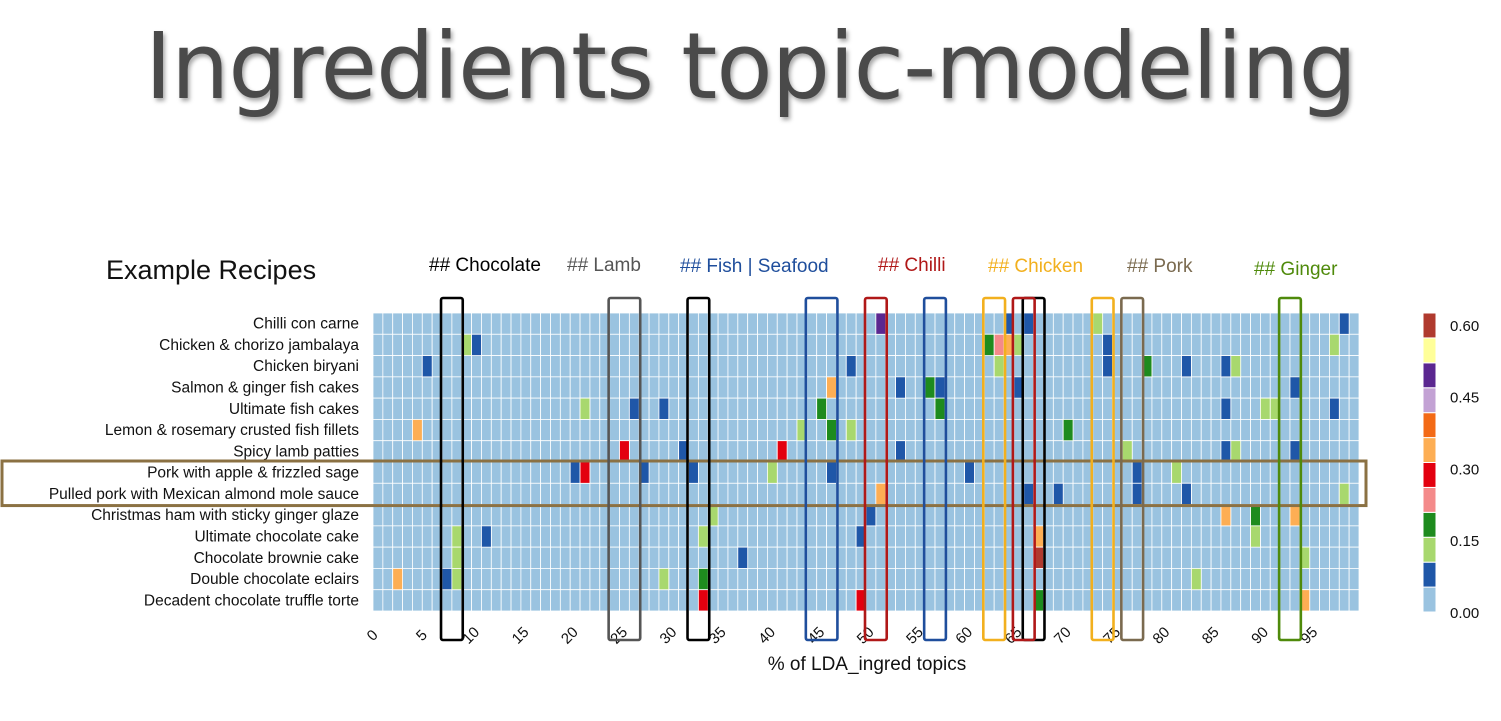 Image resolution: width=1501 pixels, height=721 pixels. I want to click on row-label: Salmon & ginger fish cakes, so click(265, 388).